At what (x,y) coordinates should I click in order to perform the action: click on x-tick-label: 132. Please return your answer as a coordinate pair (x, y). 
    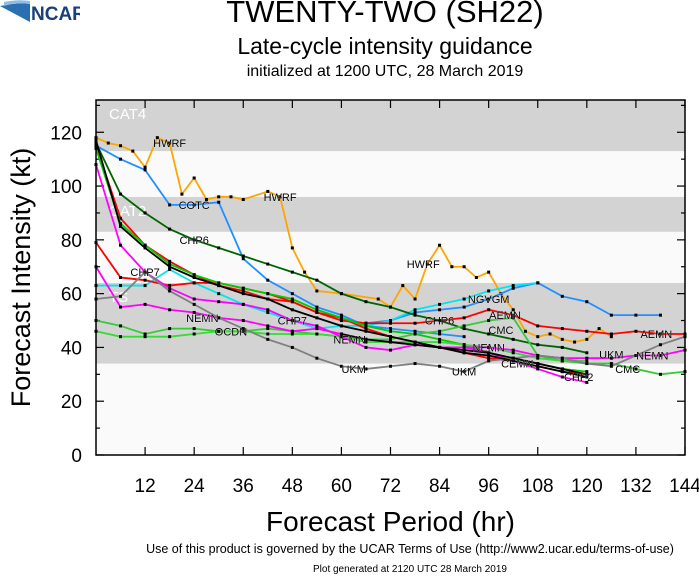
    Looking at the image, I should click on (636, 486).